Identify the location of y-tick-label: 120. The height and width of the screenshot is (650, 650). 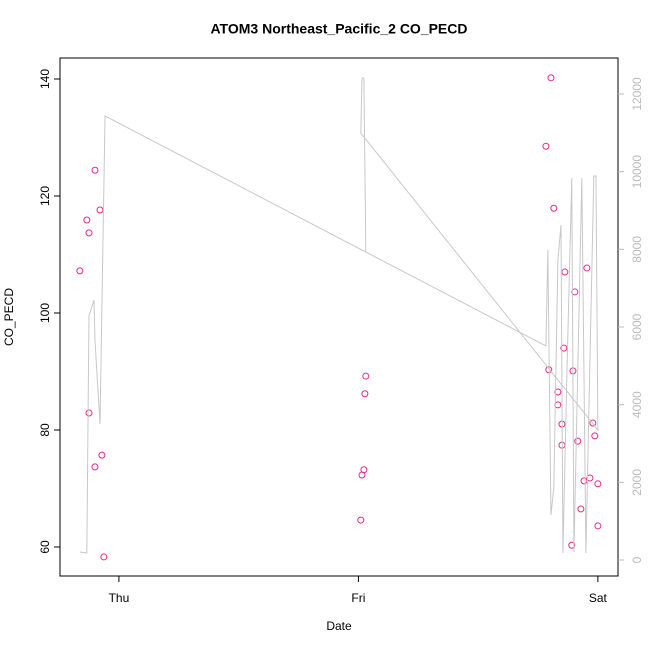
(45, 196).